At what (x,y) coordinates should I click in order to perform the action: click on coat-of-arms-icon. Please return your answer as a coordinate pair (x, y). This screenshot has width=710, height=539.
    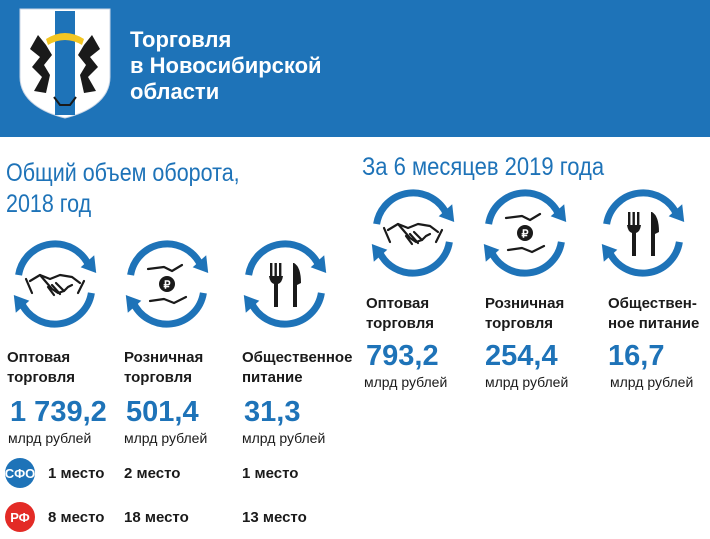
    Looking at the image, I should click on (65, 63).